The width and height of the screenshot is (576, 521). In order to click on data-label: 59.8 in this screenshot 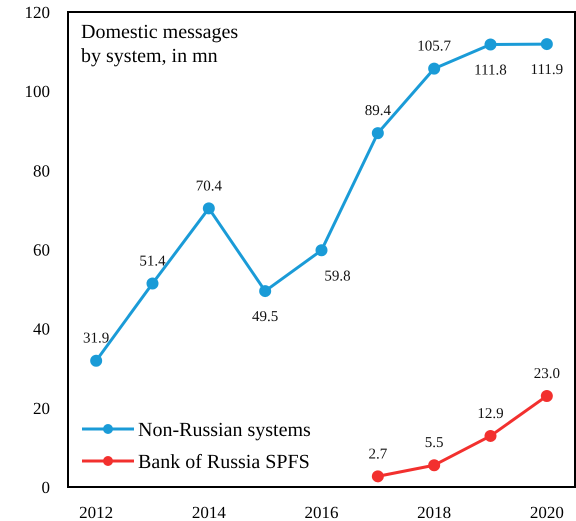, I will do `click(337, 276)`.